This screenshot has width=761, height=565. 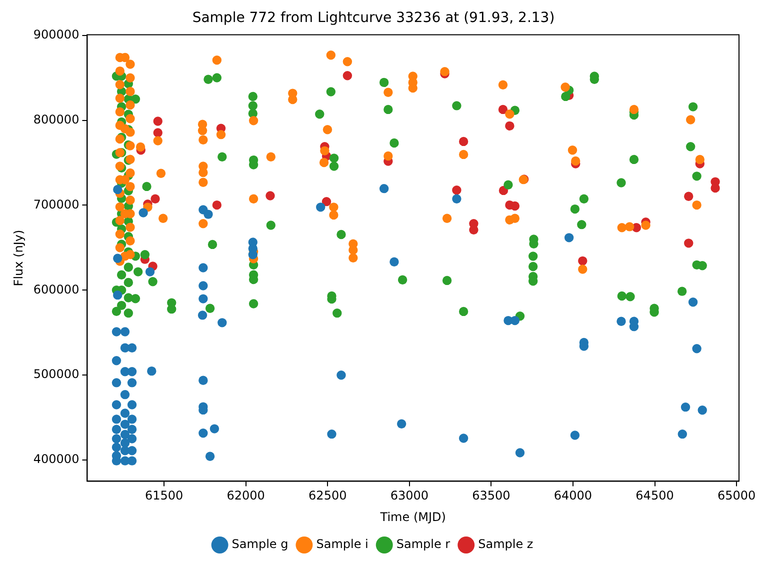 What do you see at coordinates (423, 544) in the screenshot?
I see `legend-label: Sample r` at bounding box center [423, 544].